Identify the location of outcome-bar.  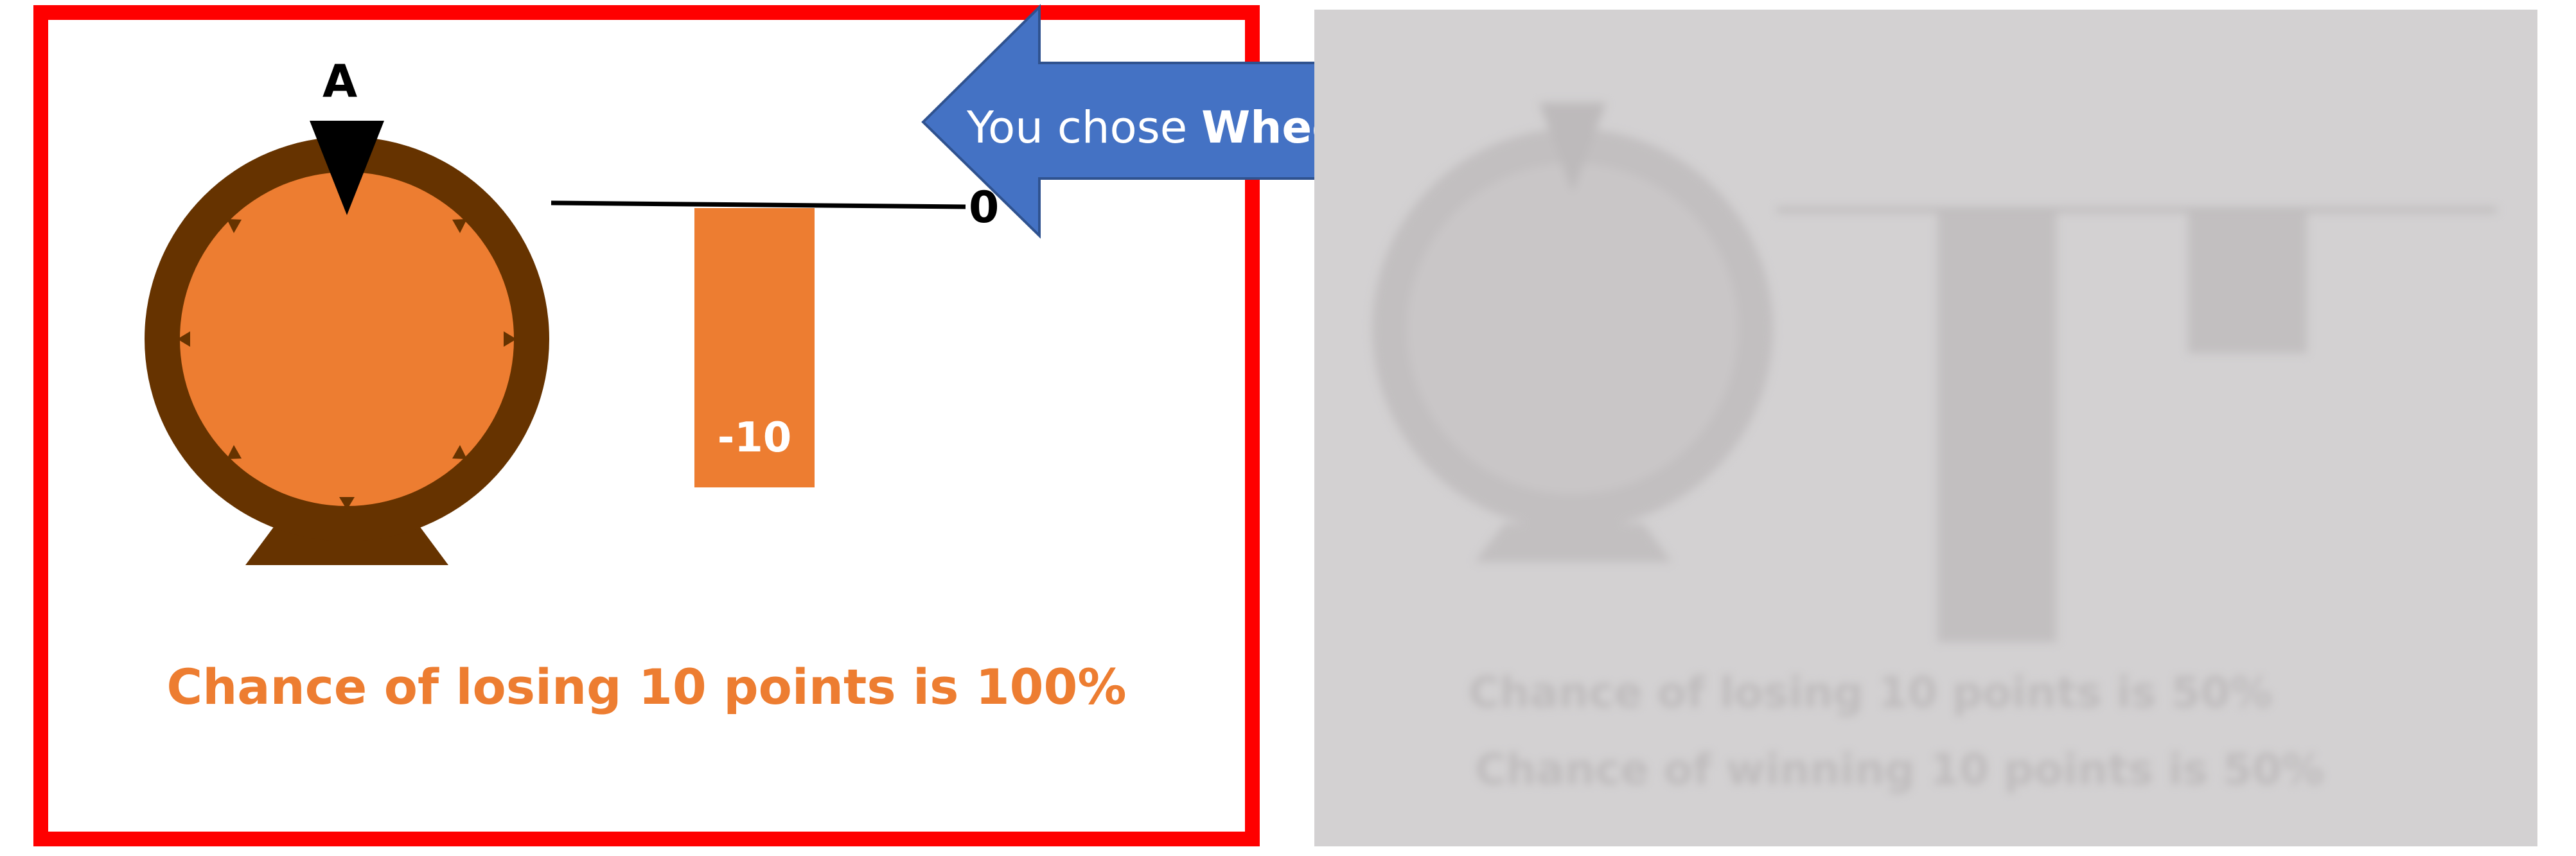
(754, 347).